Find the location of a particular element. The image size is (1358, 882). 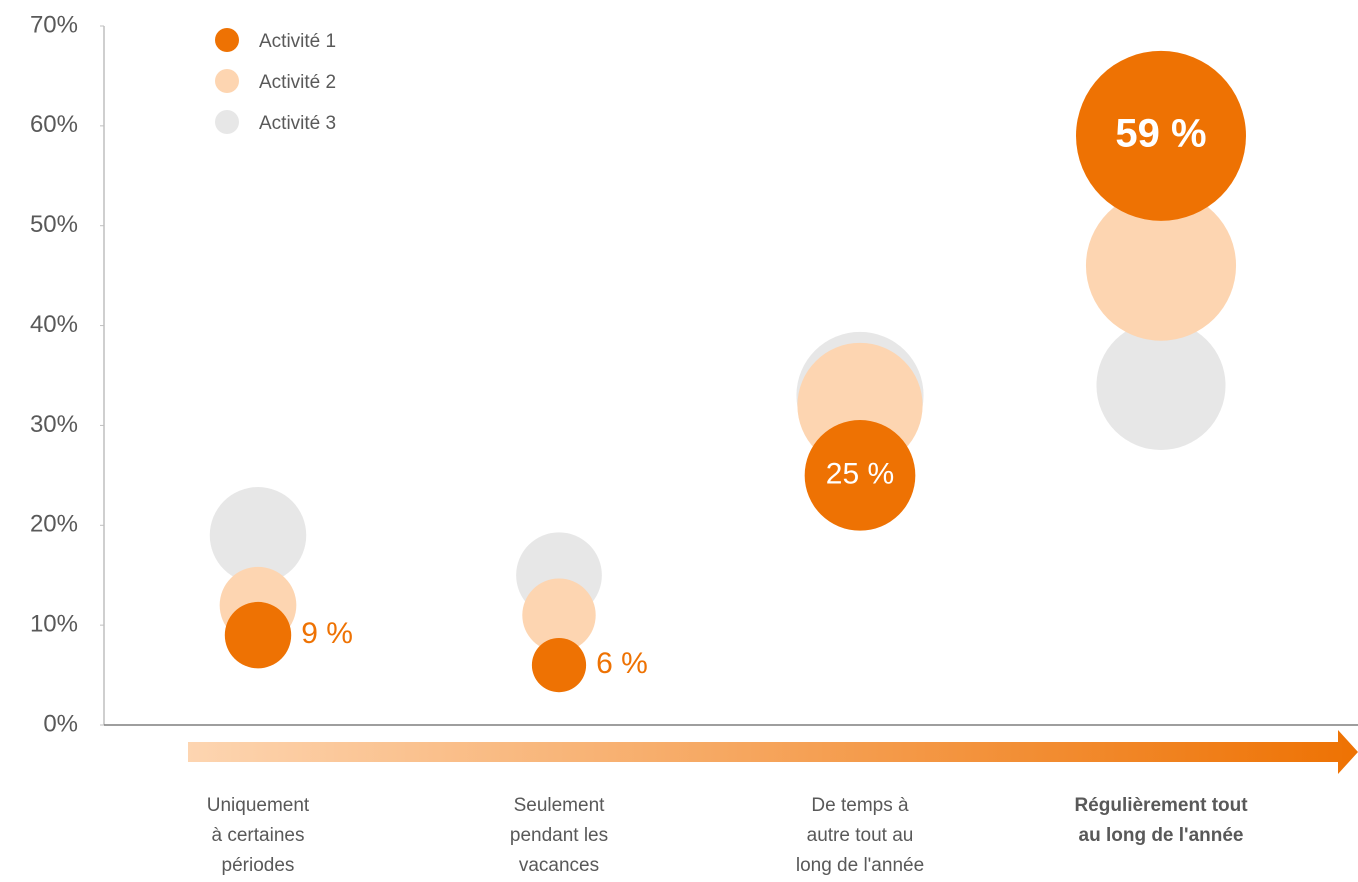

x-tick-label: Régulièrement tout is located at coordinates (1161, 805).